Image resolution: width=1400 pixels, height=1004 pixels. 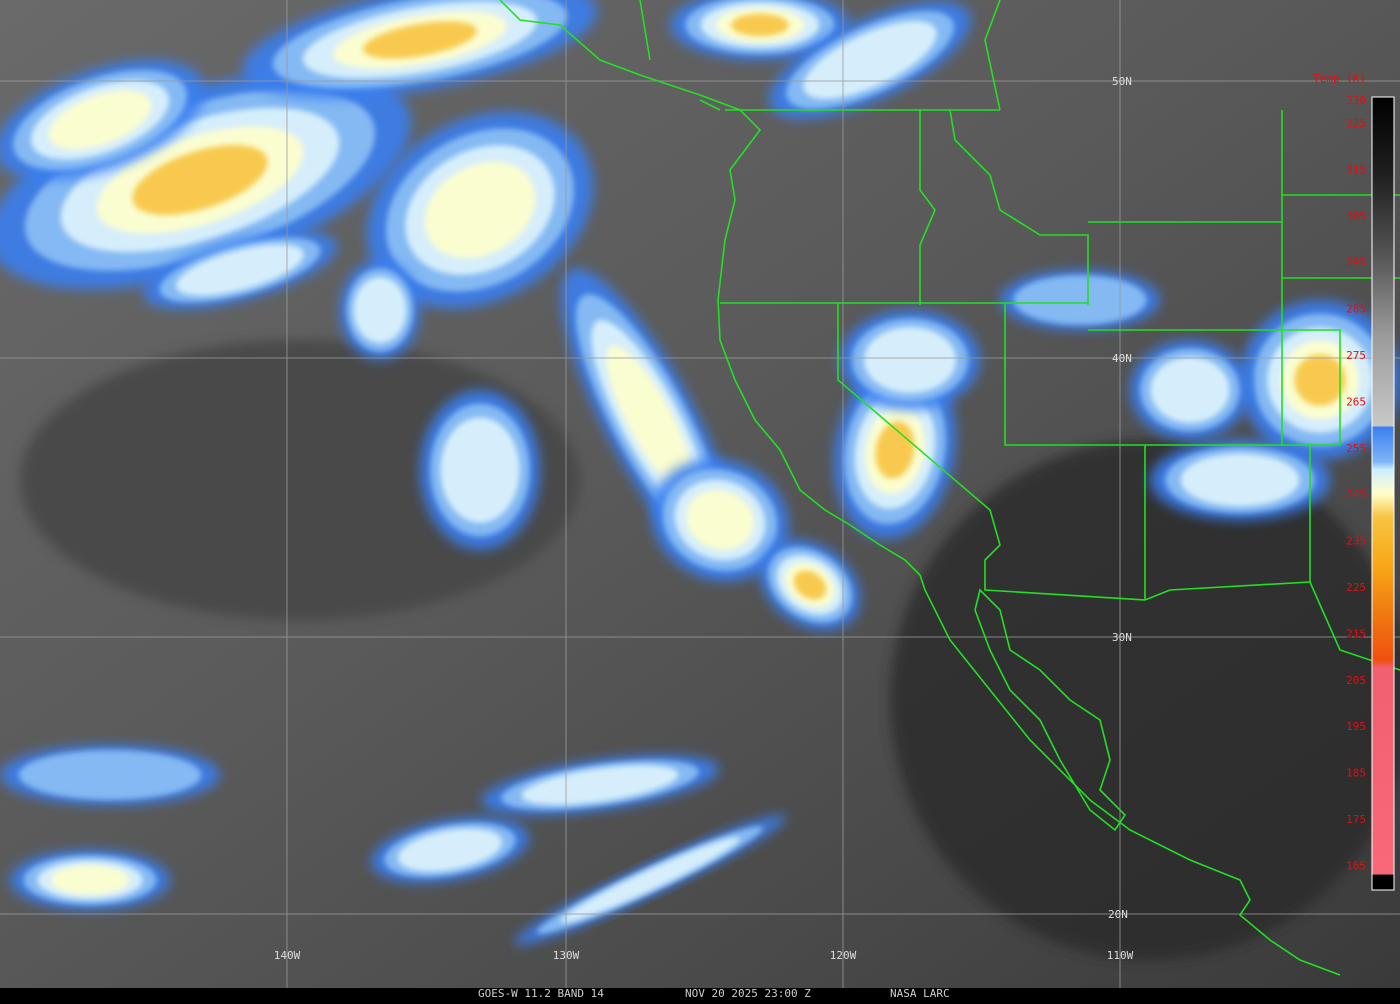 I want to click on legend-tick-label: 330, so click(x=1356, y=100).